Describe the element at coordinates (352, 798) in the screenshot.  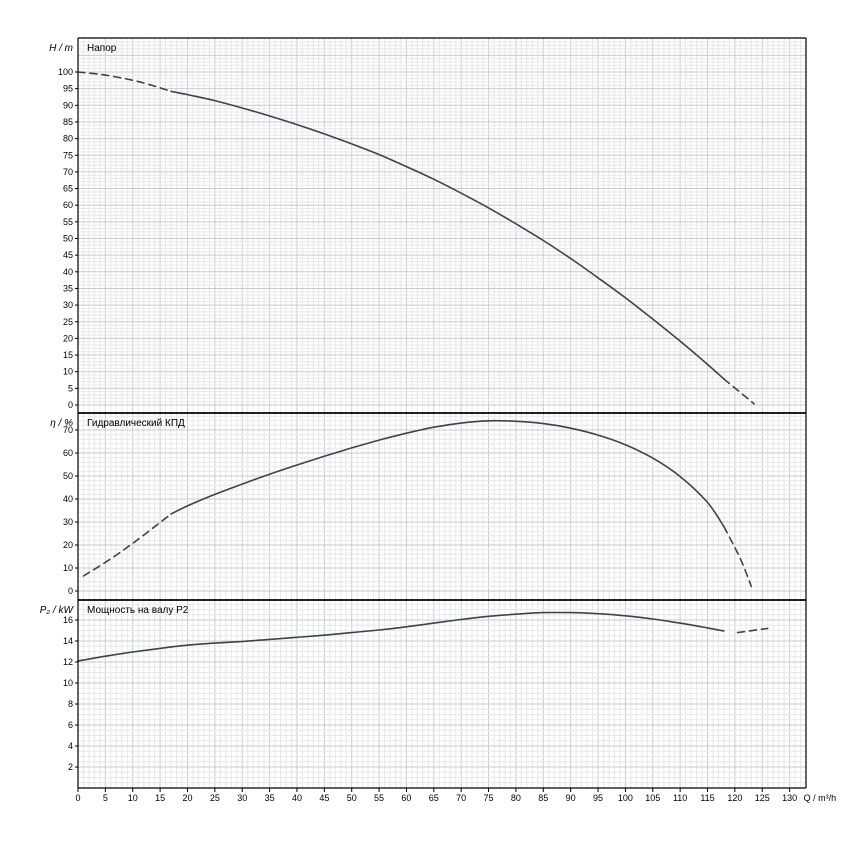
I see `x-tick-label: 50` at that location.